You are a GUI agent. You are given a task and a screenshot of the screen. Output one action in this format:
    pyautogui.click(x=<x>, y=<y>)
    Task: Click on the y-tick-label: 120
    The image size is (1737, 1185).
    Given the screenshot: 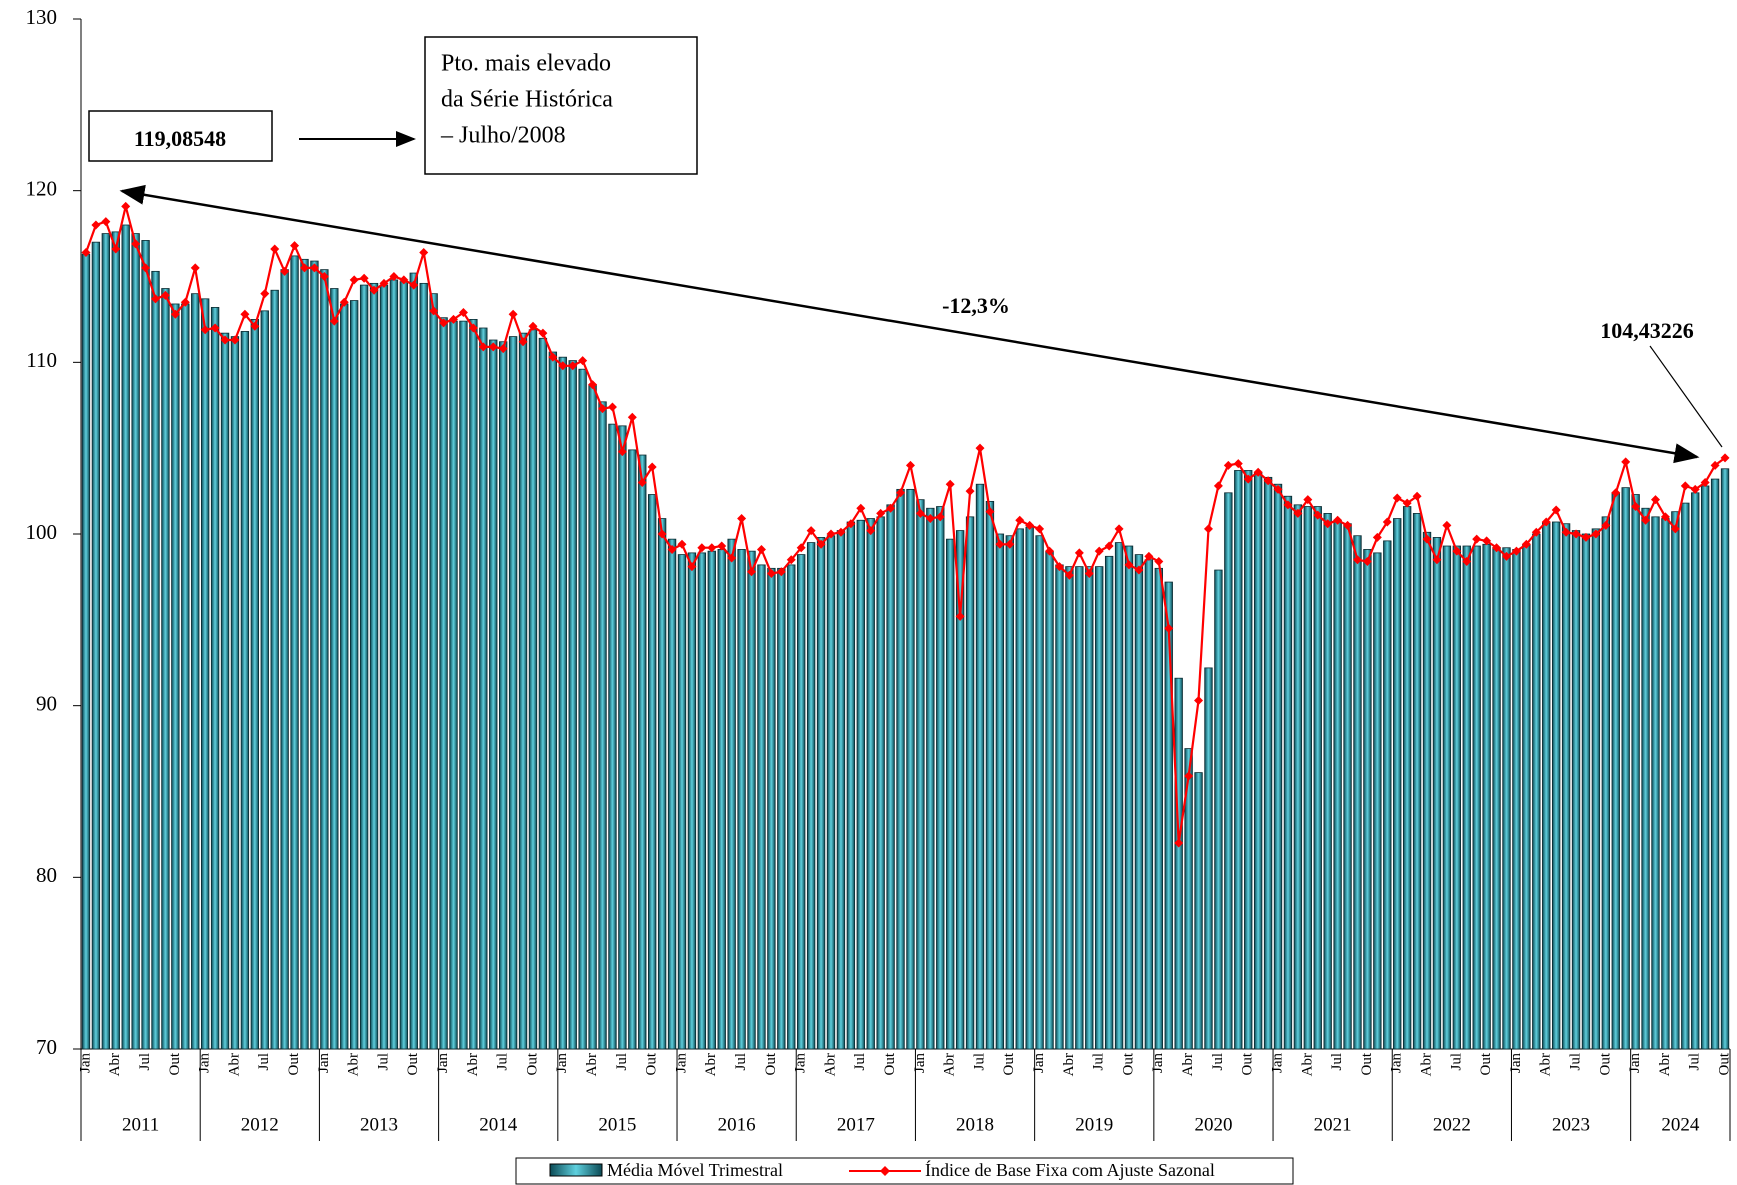 What is the action you would take?
    pyautogui.click(x=42, y=188)
    